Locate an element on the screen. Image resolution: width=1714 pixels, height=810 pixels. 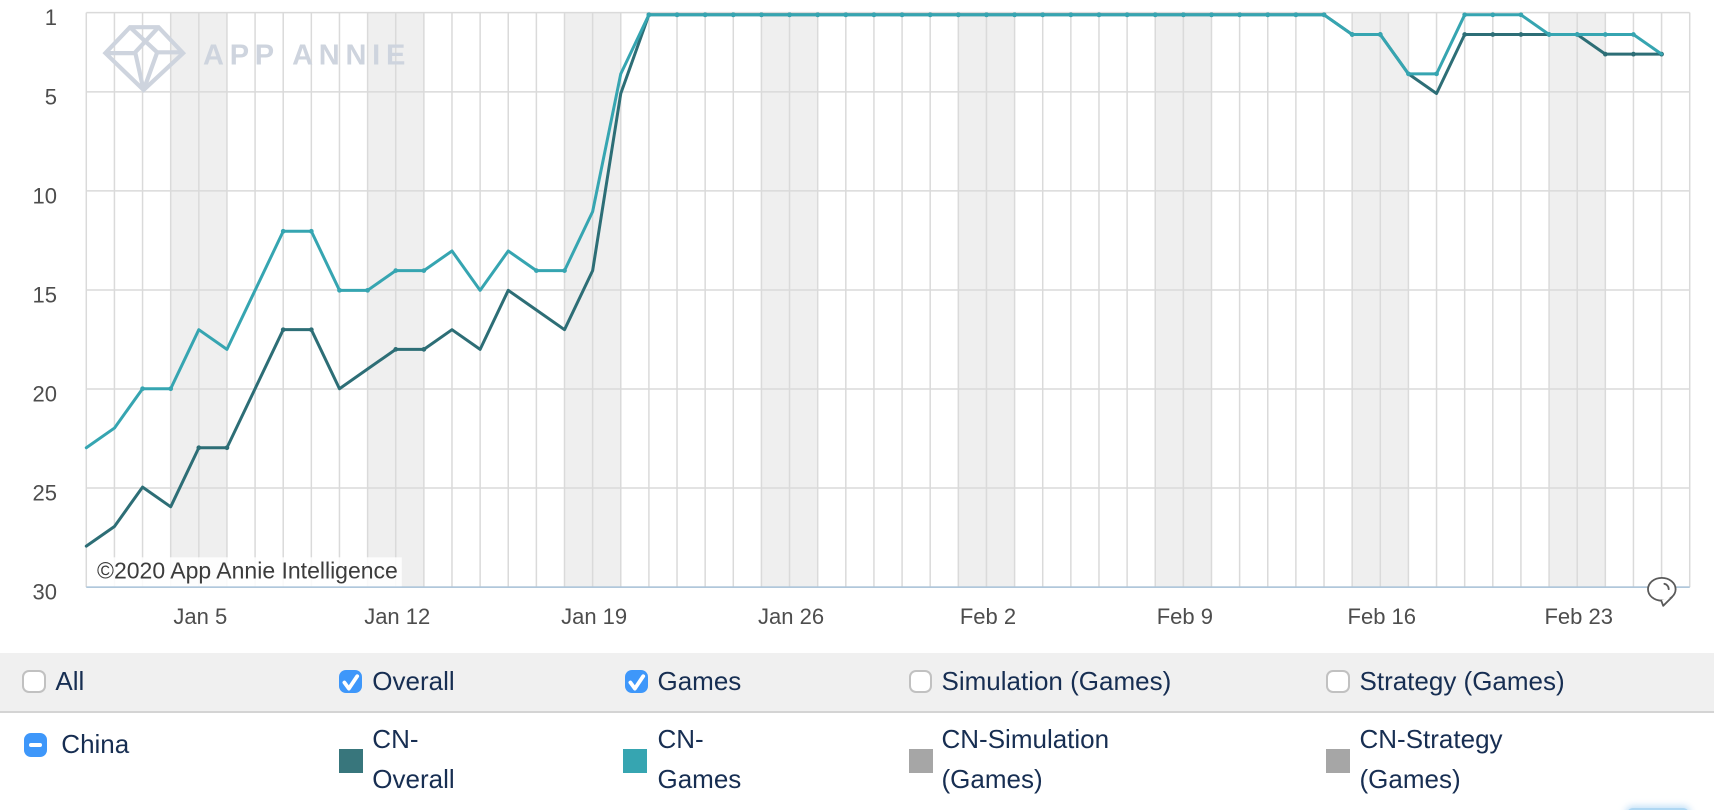
svg-text: Feb 23 is located at coordinates (1578, 616).